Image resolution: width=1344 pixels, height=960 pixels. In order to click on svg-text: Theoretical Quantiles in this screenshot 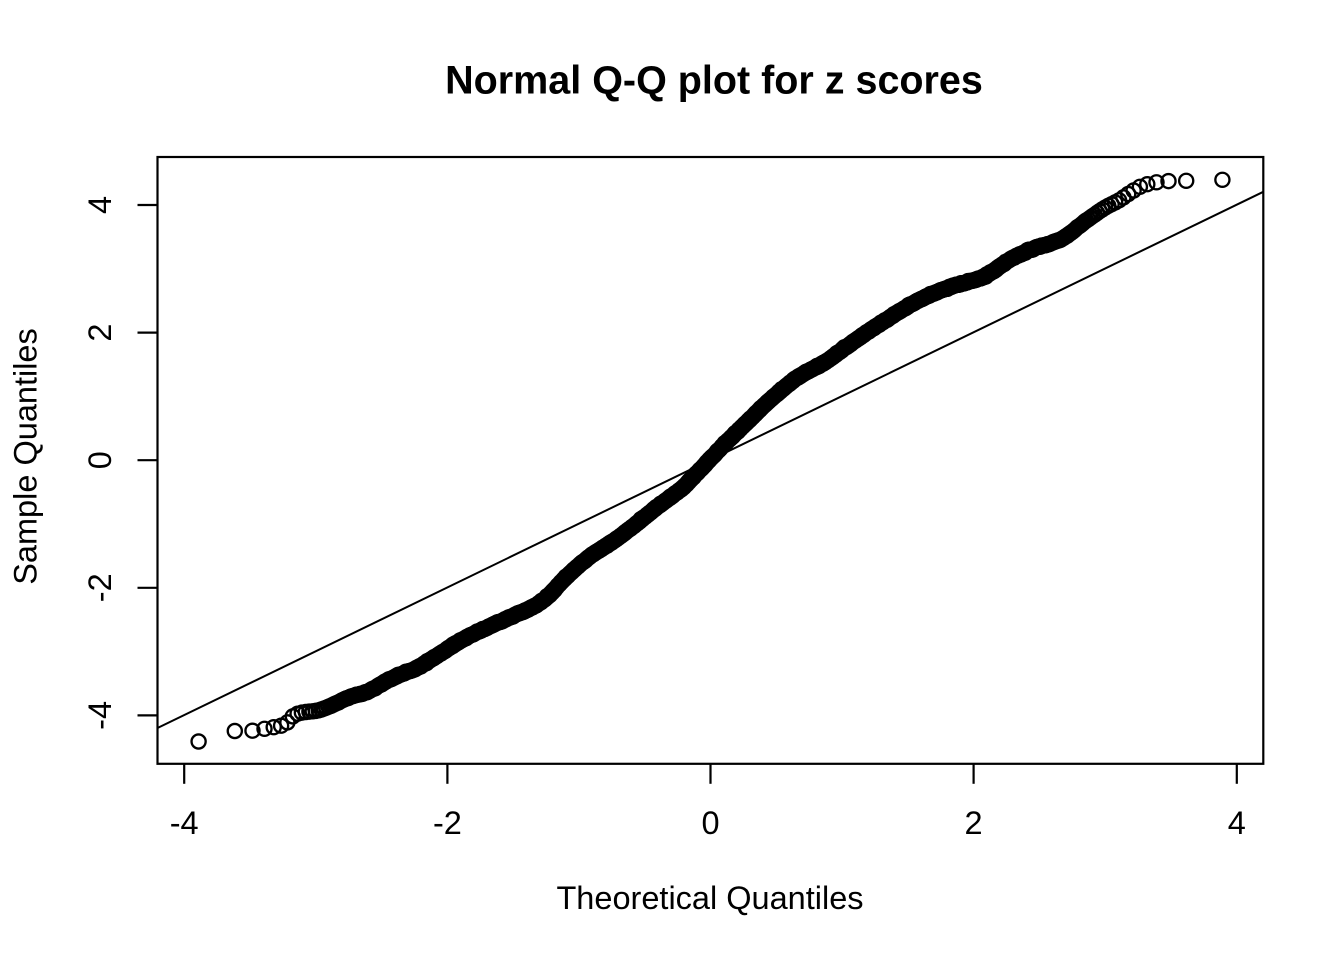, I will do `click(709, 898)`.